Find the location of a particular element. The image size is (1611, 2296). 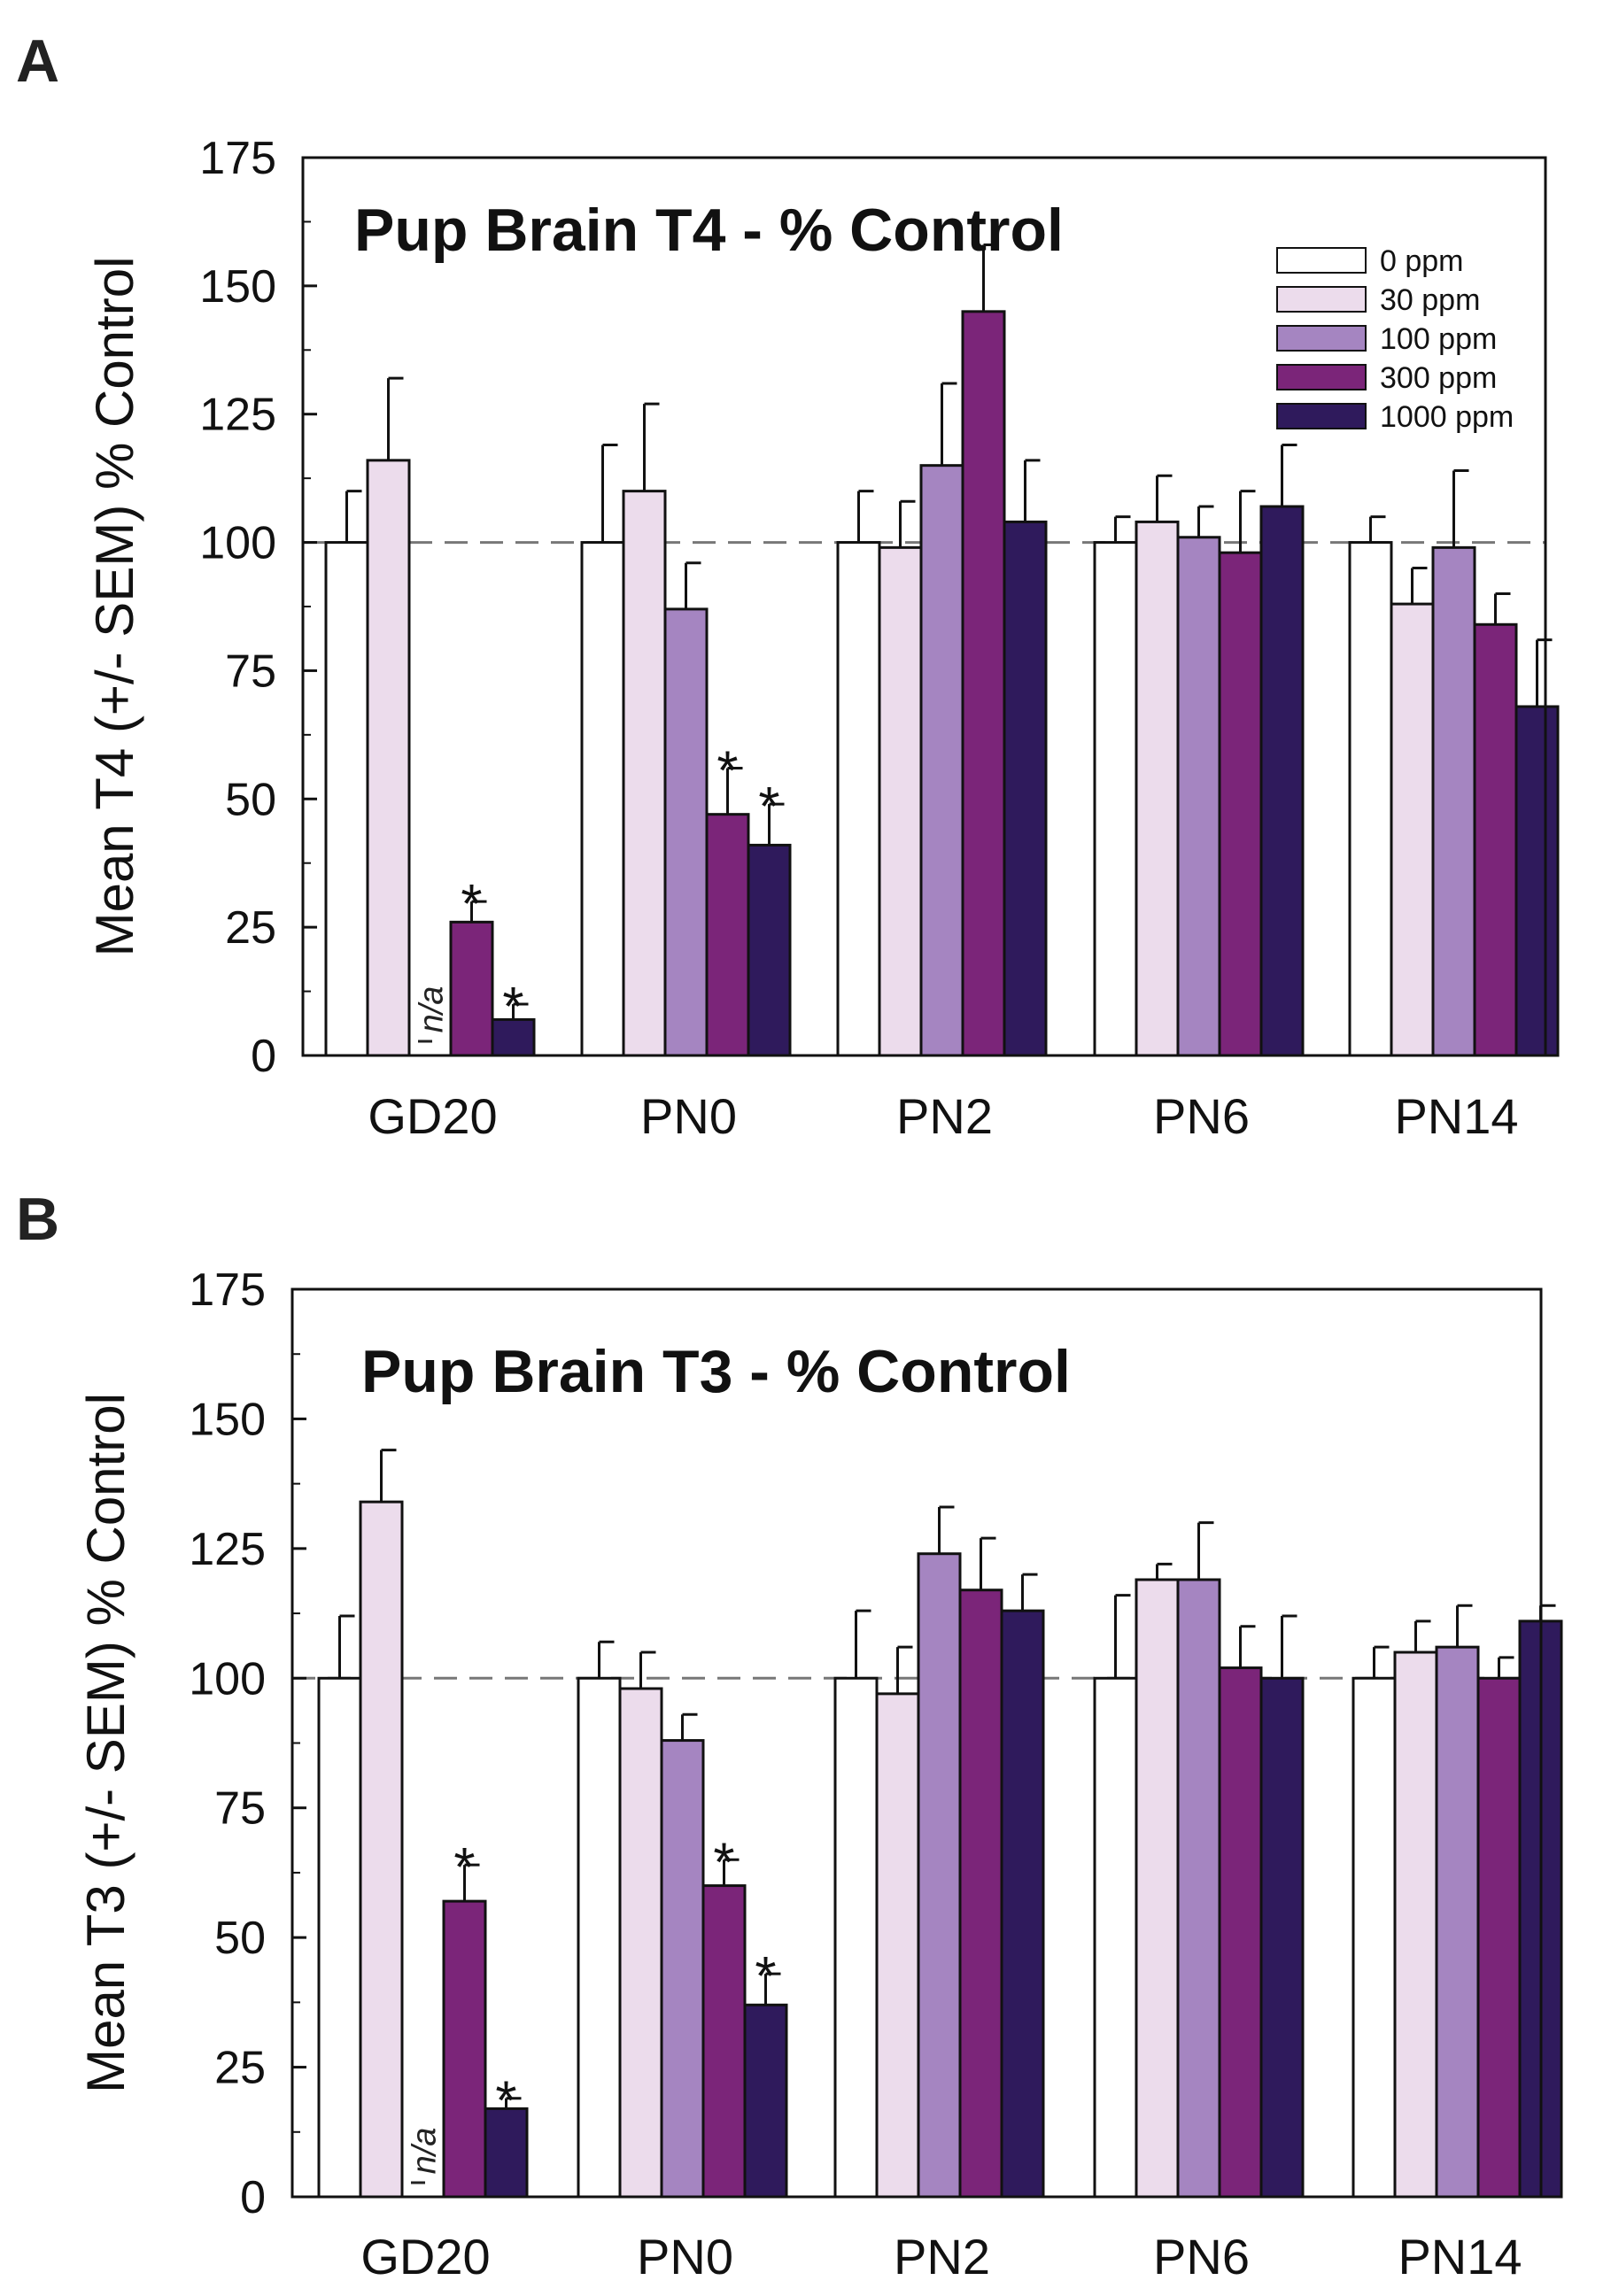

panel-label: B is located at coordinates (38, 1219).